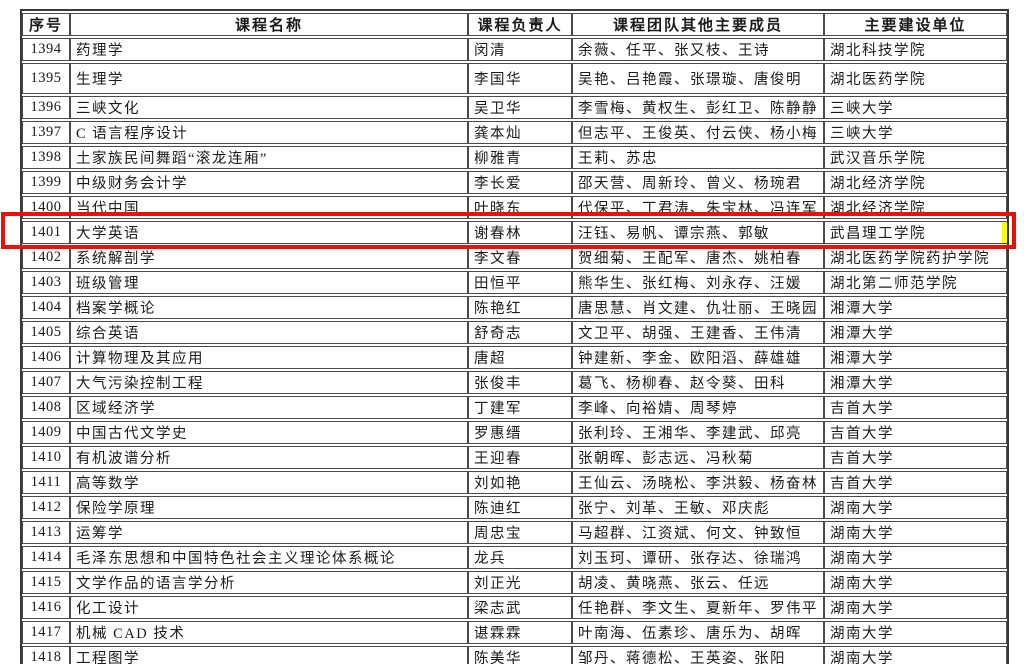  I want to click on cell-unit: 湖北科技学院, so click(915, 49).